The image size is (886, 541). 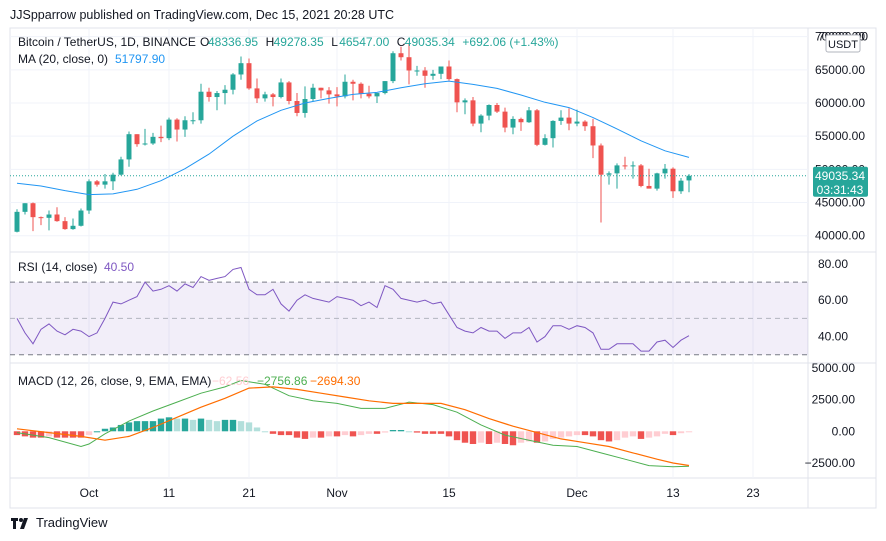 I want to click on macd-legend-label: MACD (12, 26, close, 9, EMA, EMA), so click(x=114, y=381).